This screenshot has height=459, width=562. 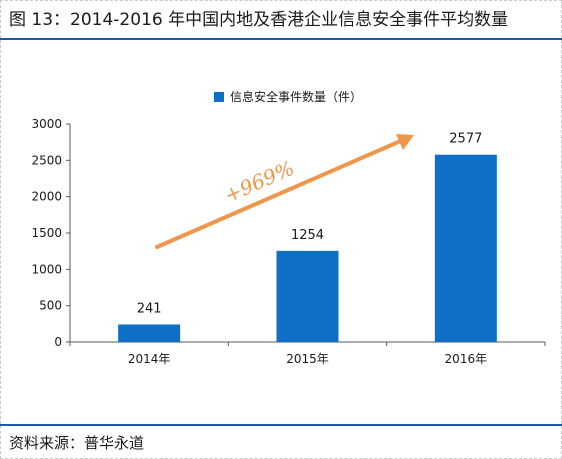 What do you see at coordinates (405, 142) in the screenshot?
I see `growth-arrow-head` at bounding box center [405, 142].